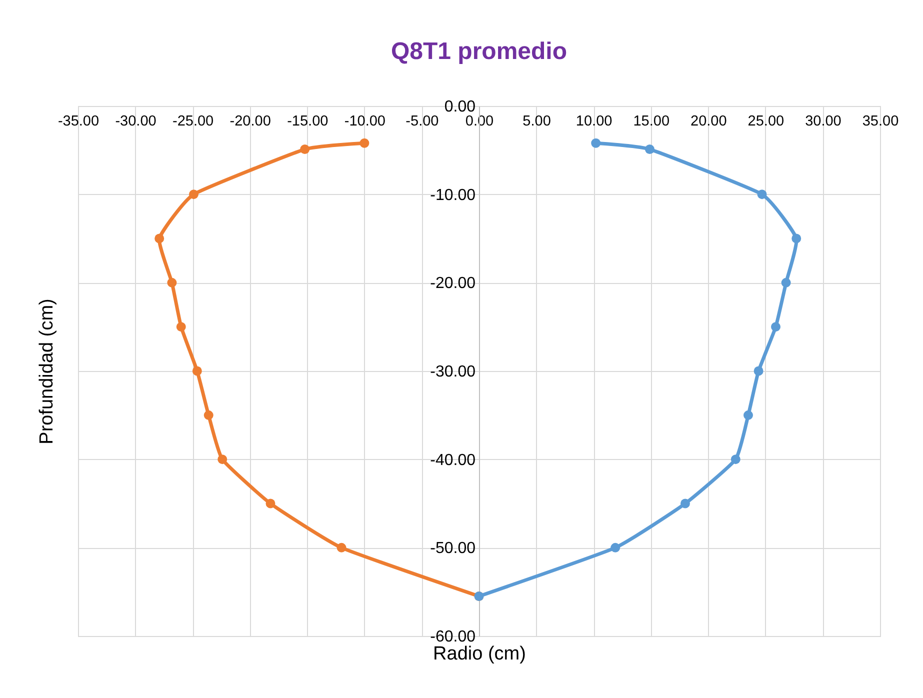 This screenshot has height=698, width=923. Describe the element at coordinates (365, 122) in the screenshot. I see `x-tick-label: -10.00` at that location.